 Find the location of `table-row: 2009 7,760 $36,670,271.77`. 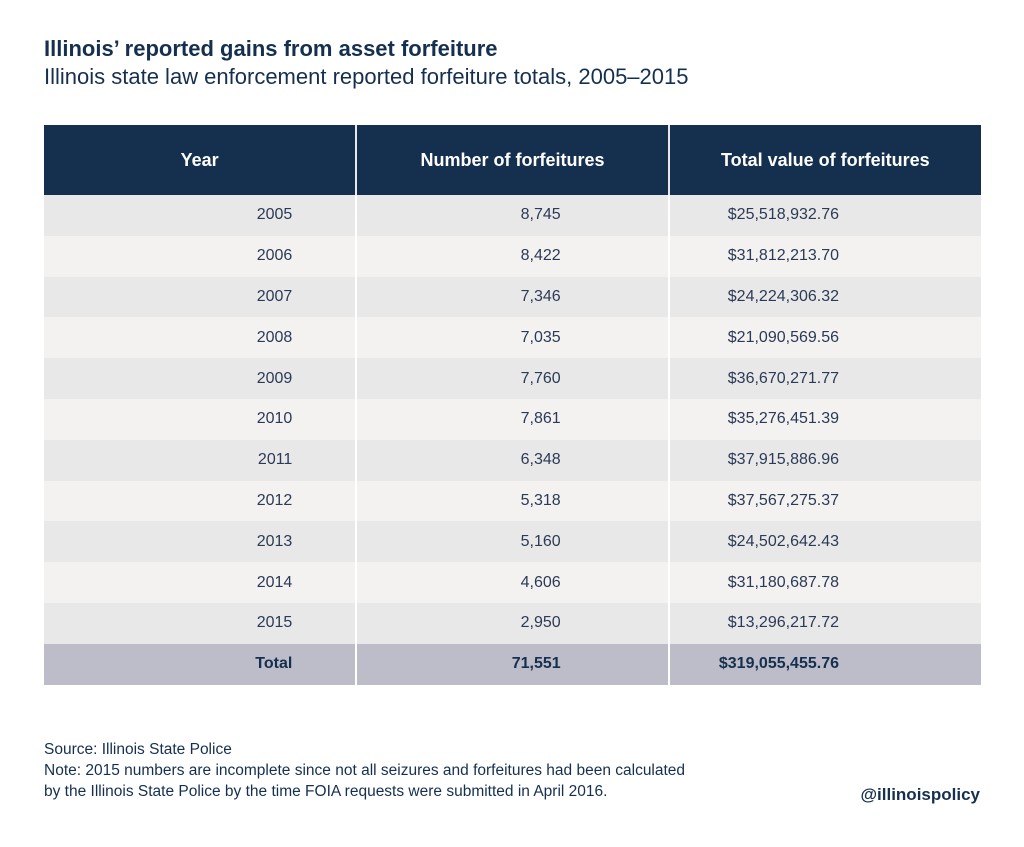

table-row: 2009 7,760 $36,670,271.77 is located at coordinates (512, 378).